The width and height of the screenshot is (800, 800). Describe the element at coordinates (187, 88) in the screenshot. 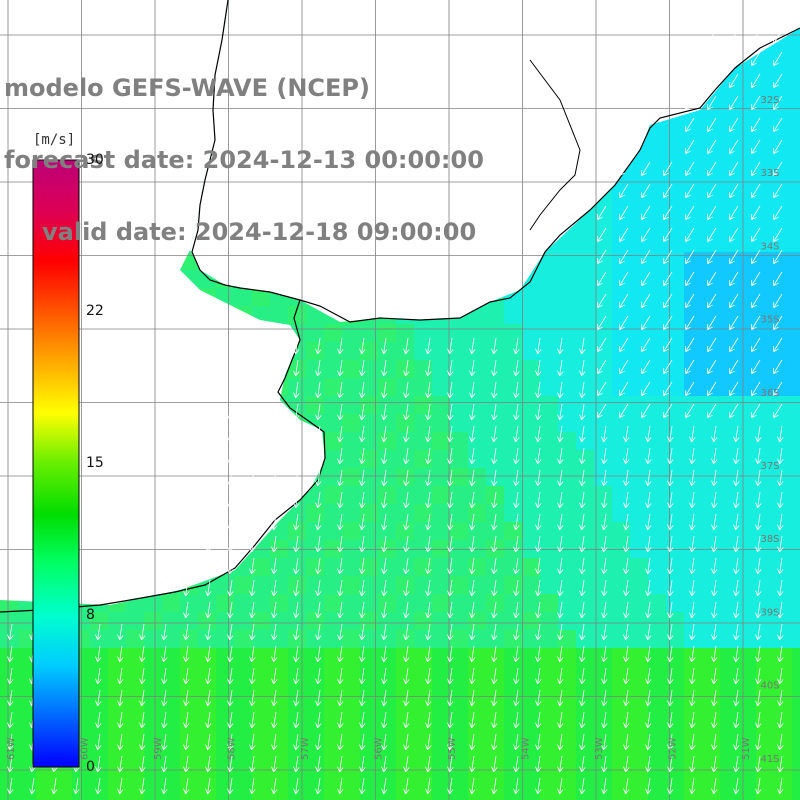

I see `model-title: modelo GEFS-WAVE (NCEP)` at that location.